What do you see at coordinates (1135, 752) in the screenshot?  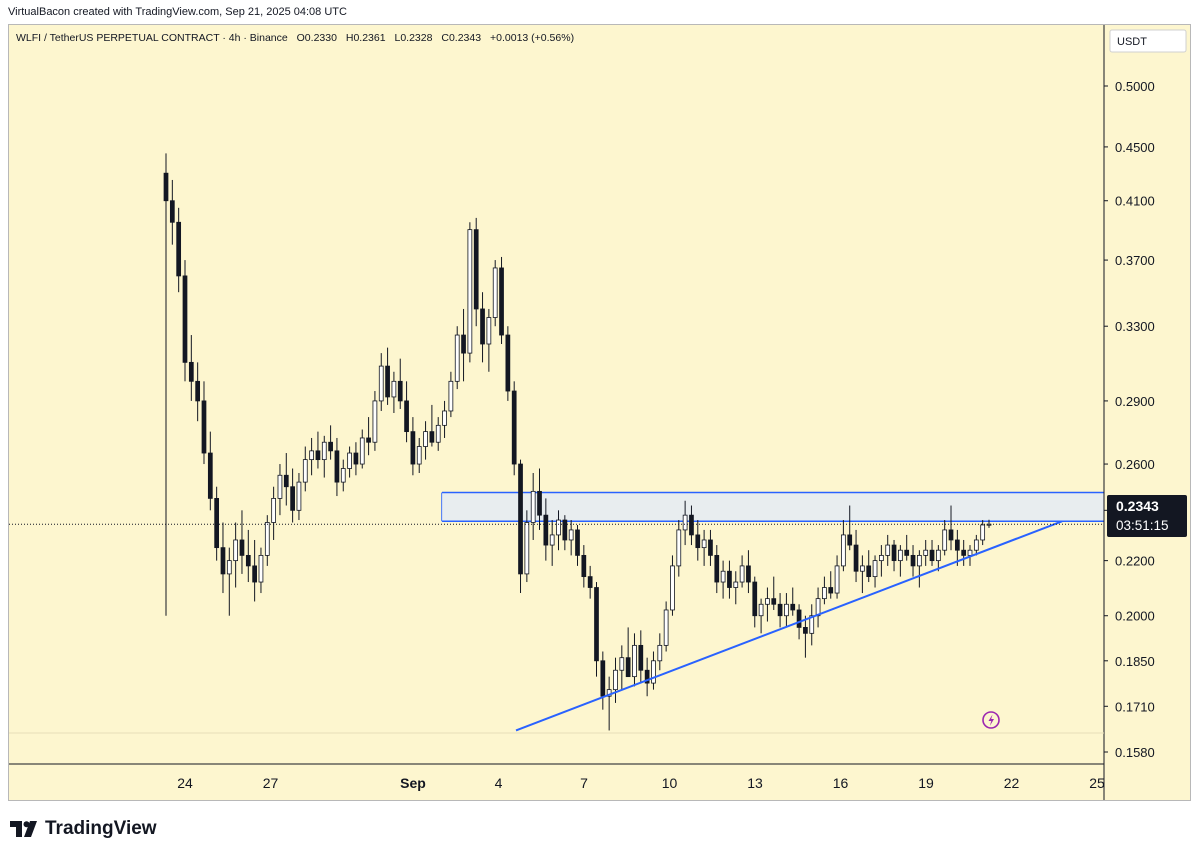 I see `y-tick-label: 0.1580` at bounding box center [1135, 752].